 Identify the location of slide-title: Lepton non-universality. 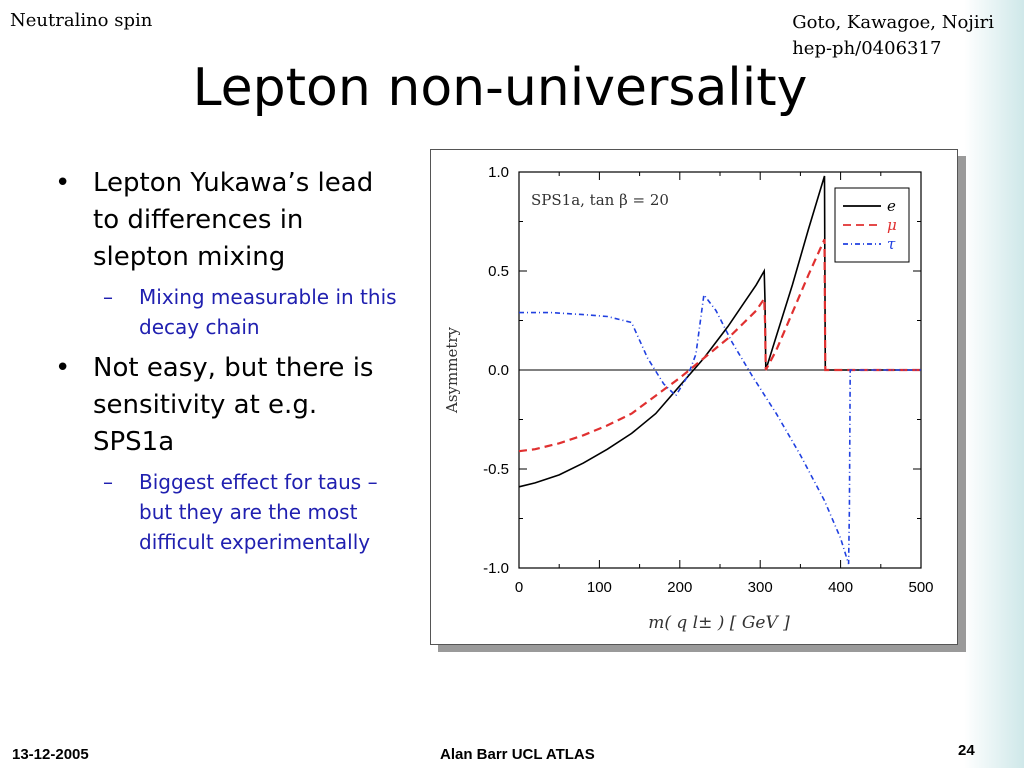
(500, 88).